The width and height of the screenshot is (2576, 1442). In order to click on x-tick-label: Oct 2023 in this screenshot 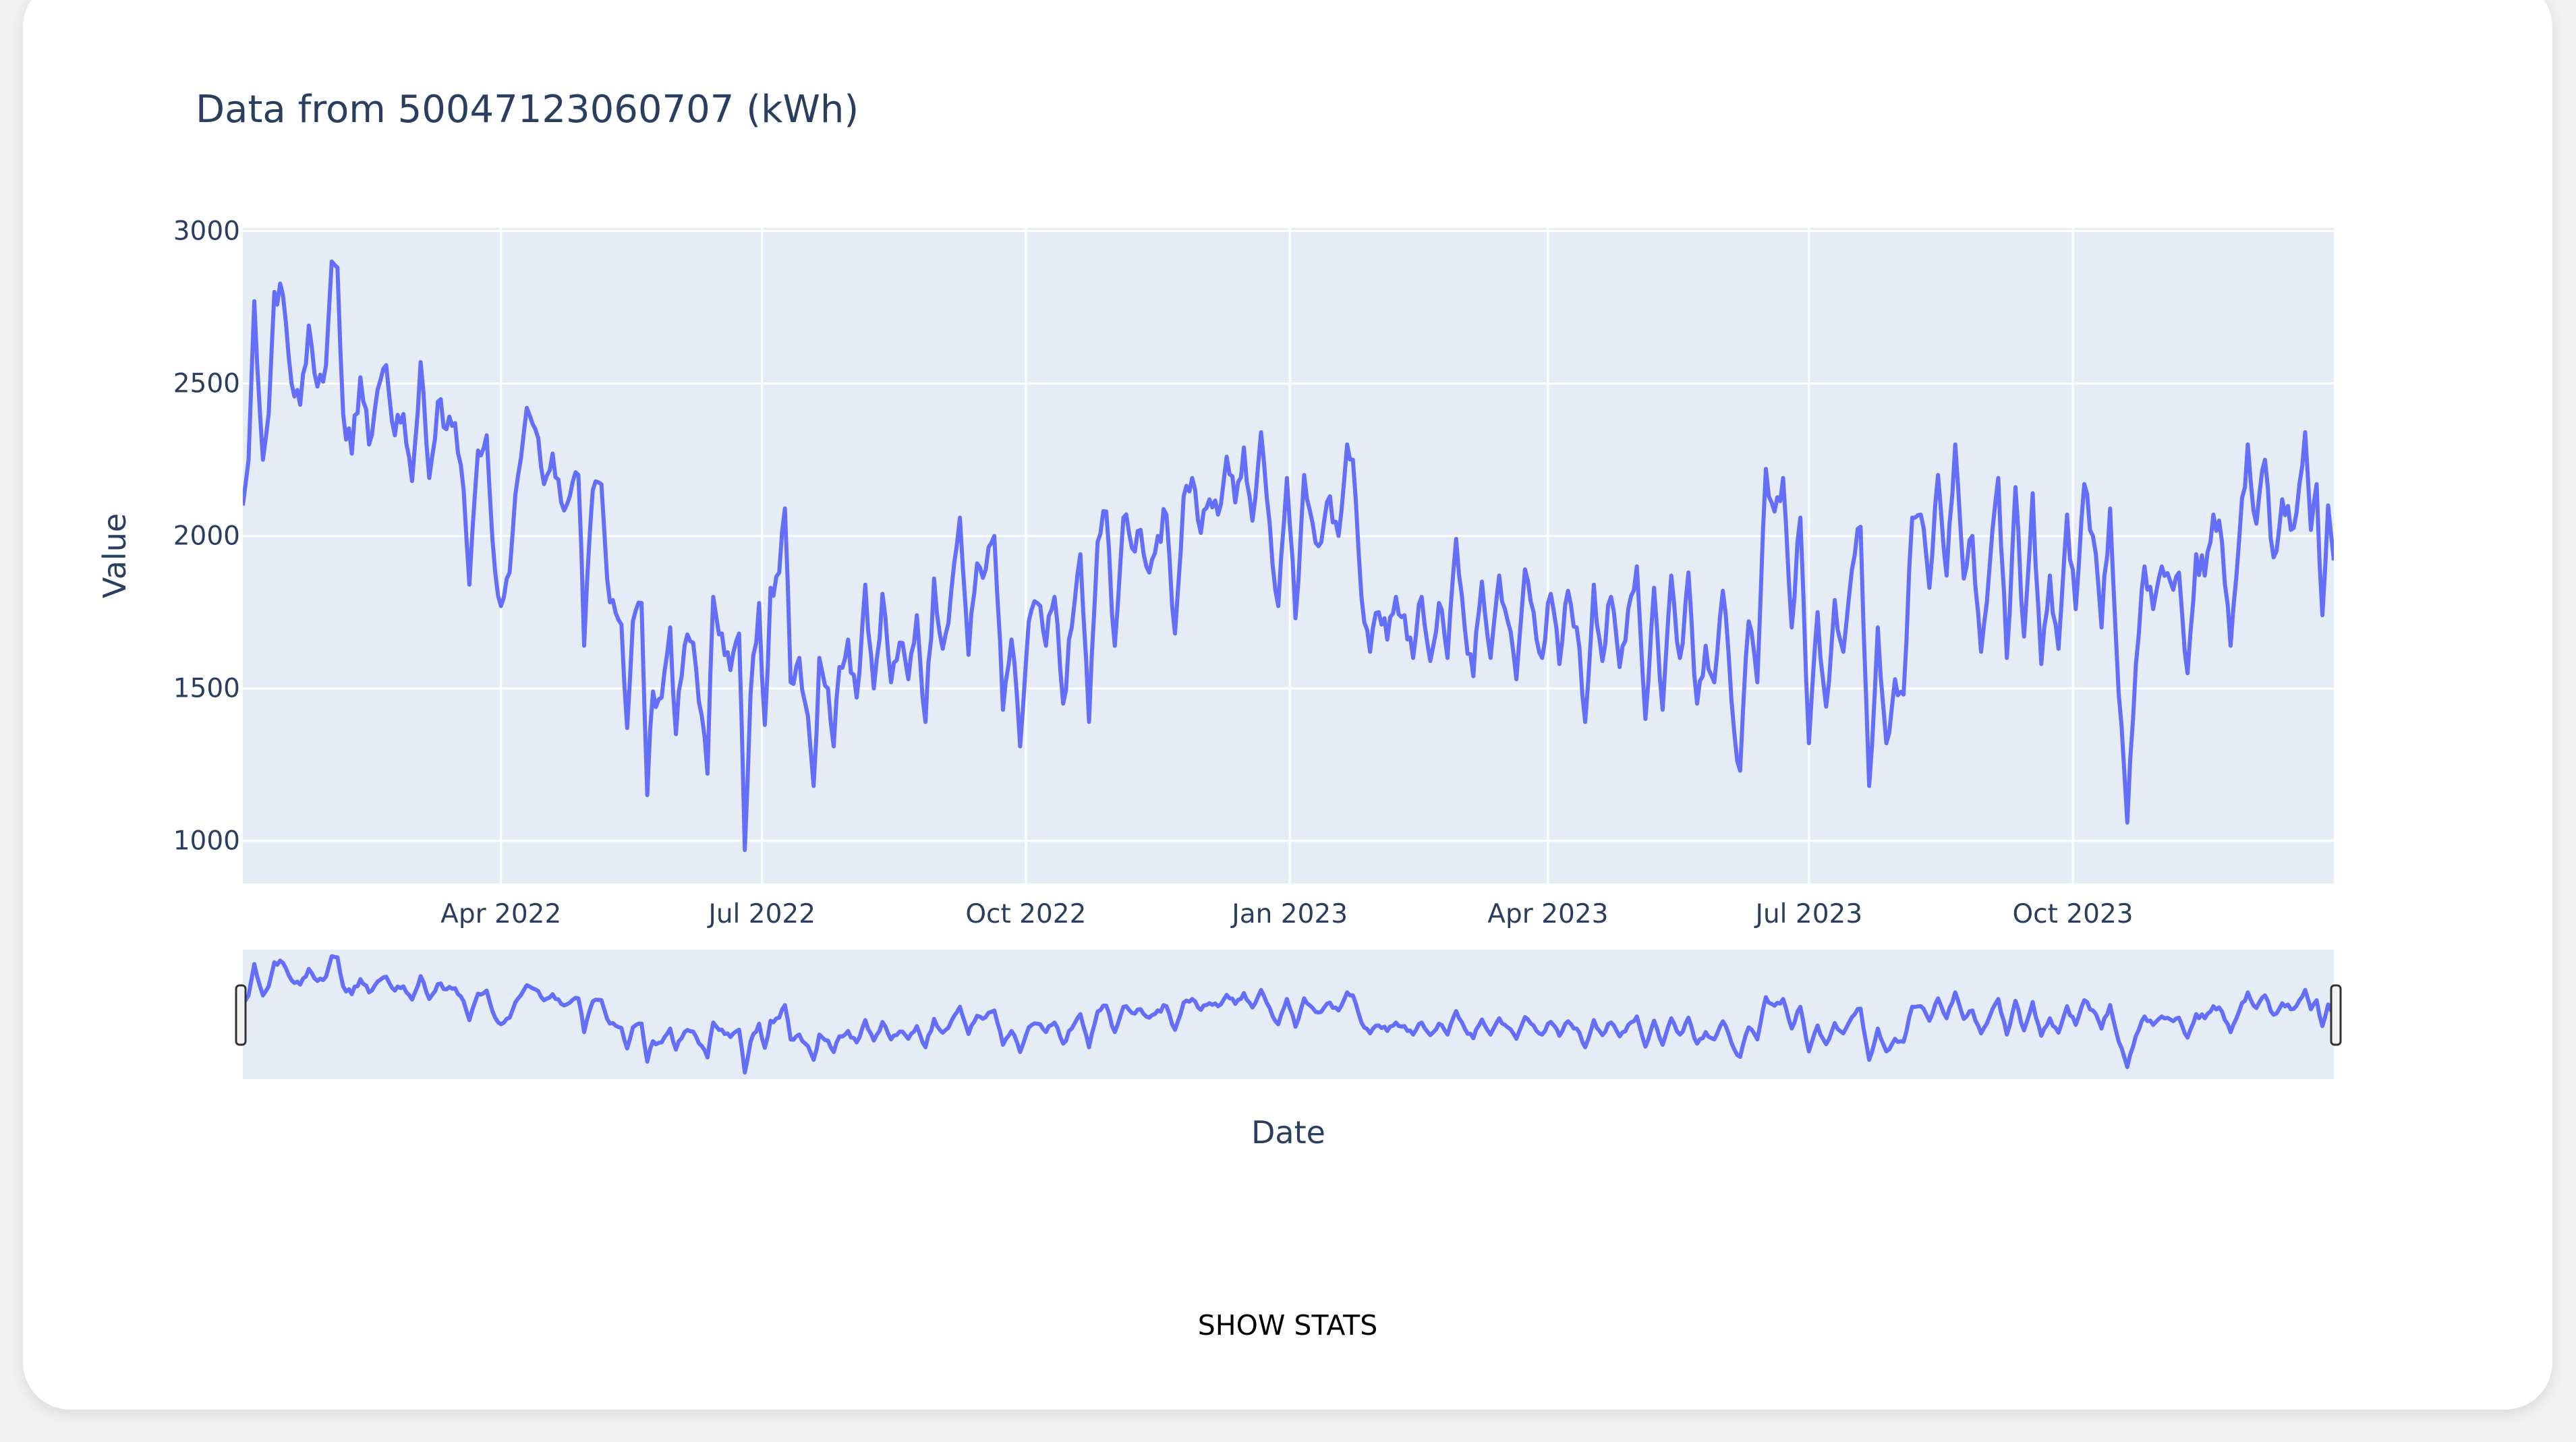, I will do `click(2072, 914)`.